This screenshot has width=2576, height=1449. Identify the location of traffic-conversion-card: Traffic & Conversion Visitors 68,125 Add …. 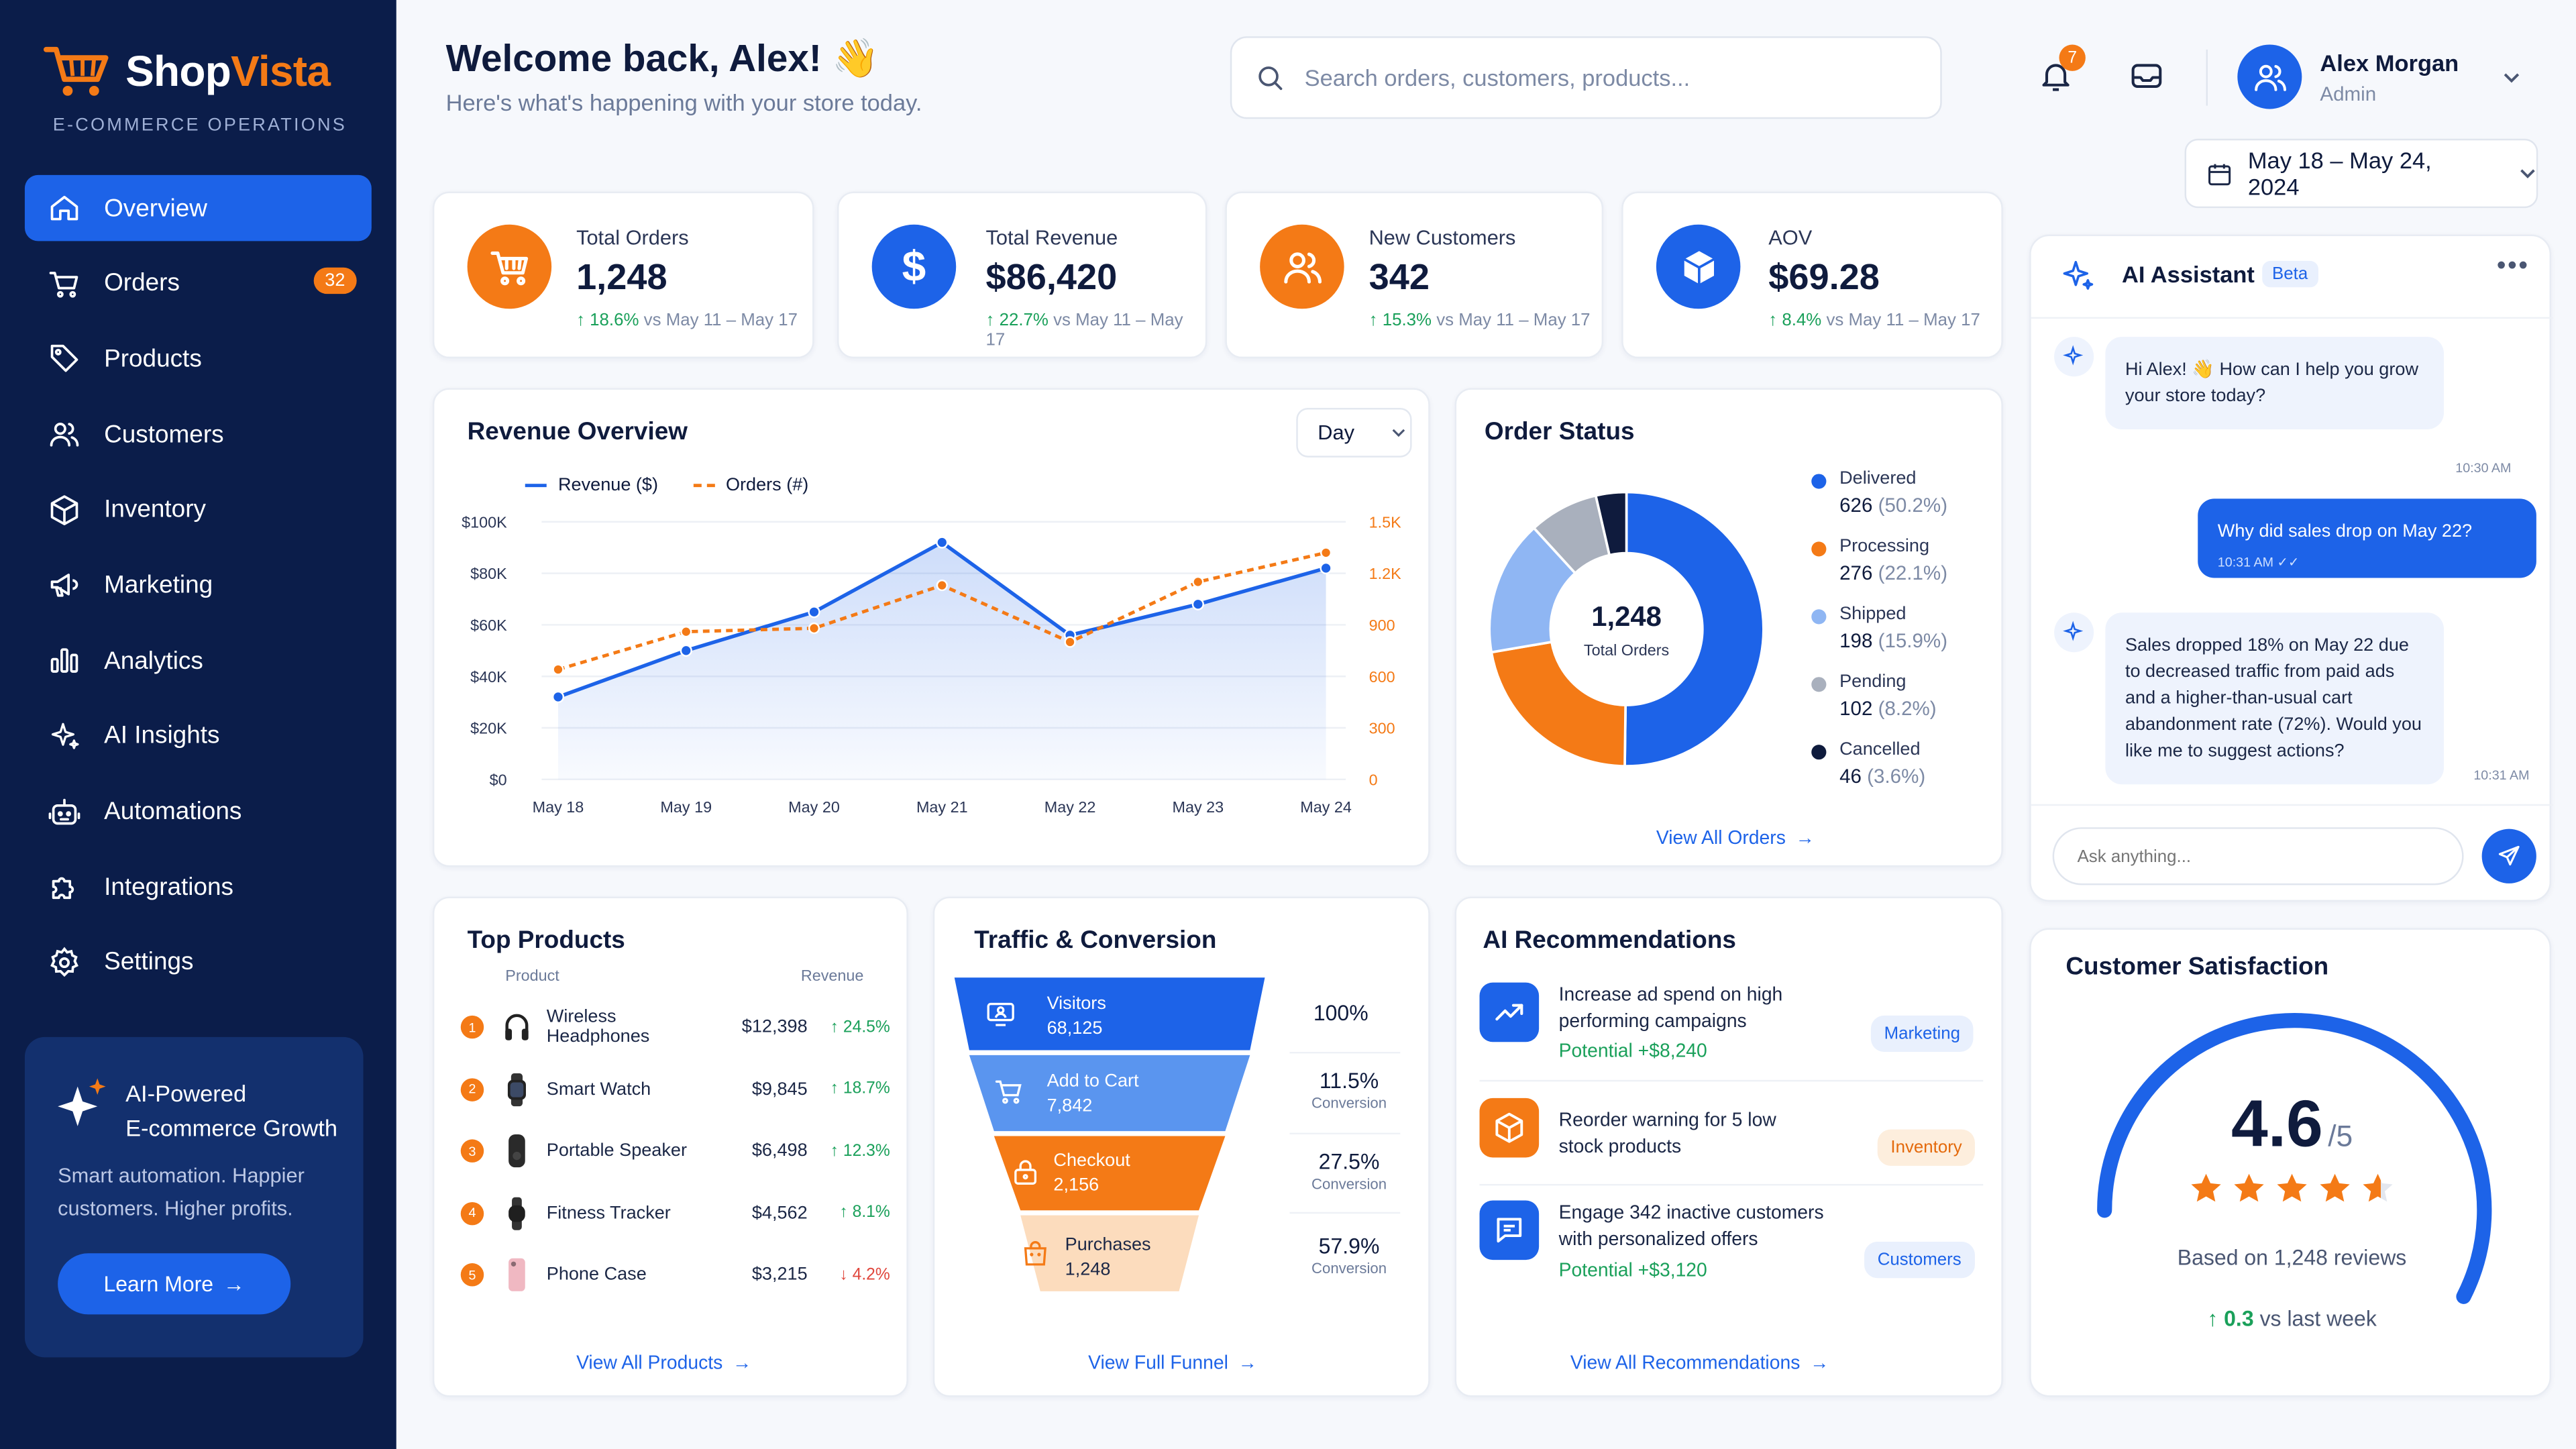
(1181, 1146).